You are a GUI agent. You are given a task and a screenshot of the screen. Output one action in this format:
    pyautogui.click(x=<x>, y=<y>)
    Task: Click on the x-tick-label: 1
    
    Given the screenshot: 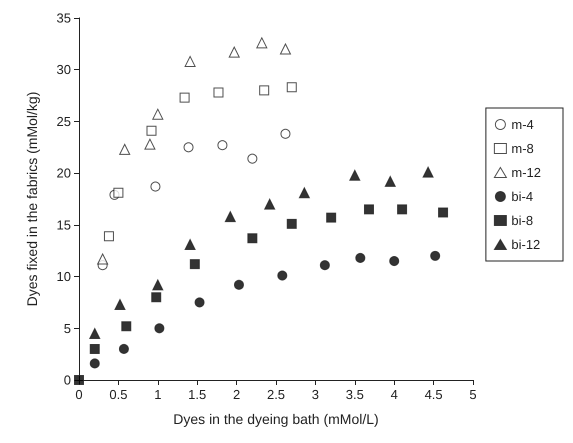 What is the action you would take?
    pyautogui.click(x=158, y=394)
    